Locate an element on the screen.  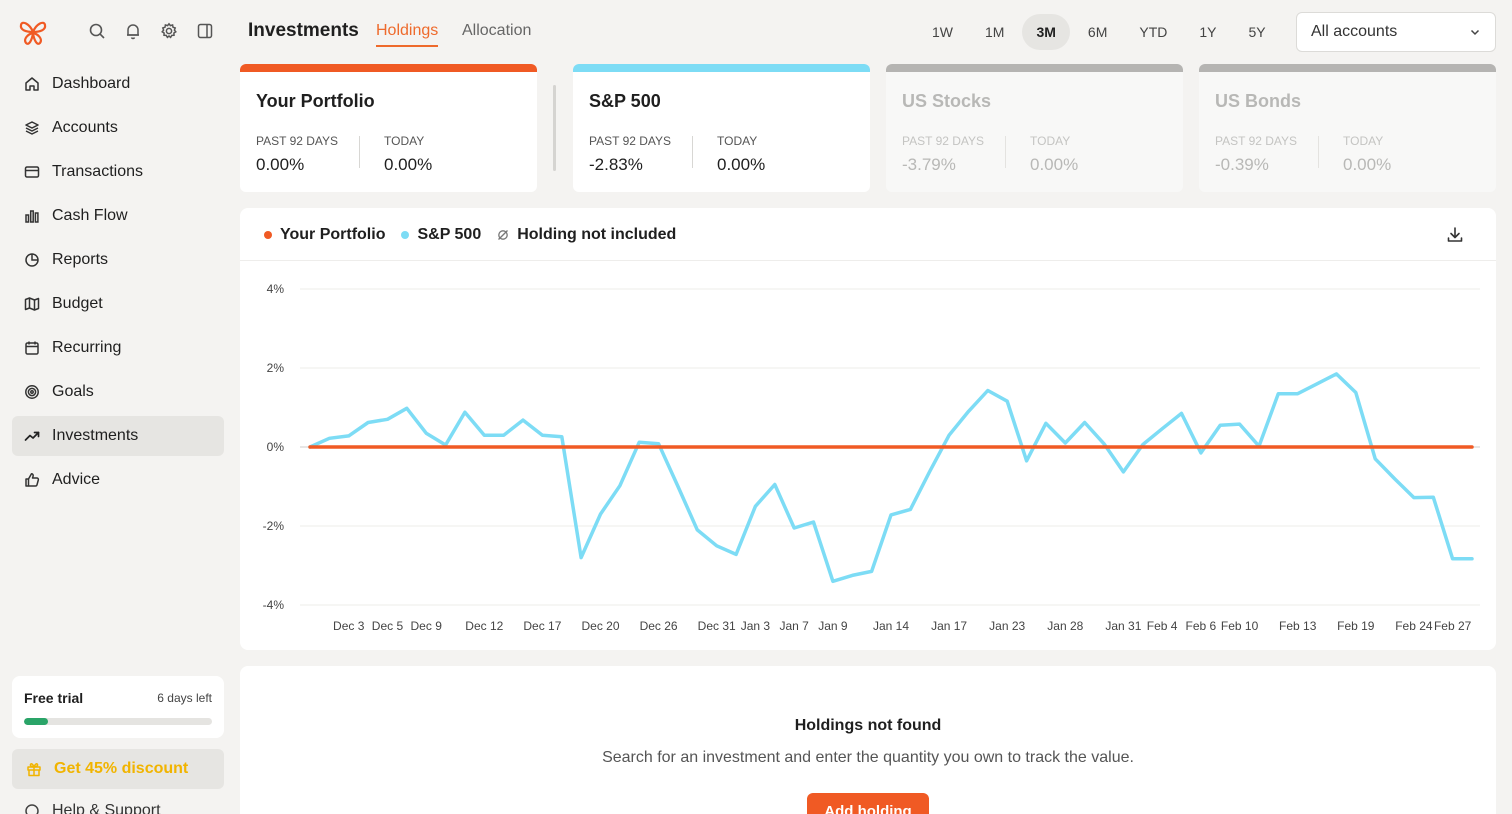
y-tick-label: 4% is located at coordinates (276, 289).